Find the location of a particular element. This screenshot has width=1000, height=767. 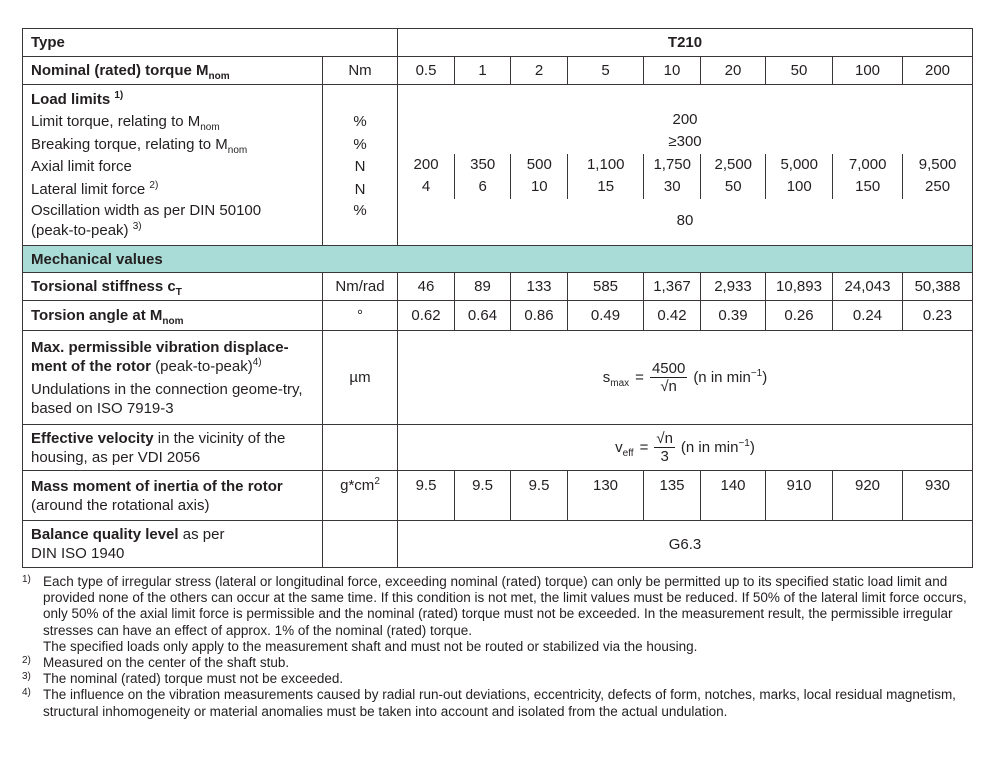

nominal-value: 200 is located at coordinates (937, 70).